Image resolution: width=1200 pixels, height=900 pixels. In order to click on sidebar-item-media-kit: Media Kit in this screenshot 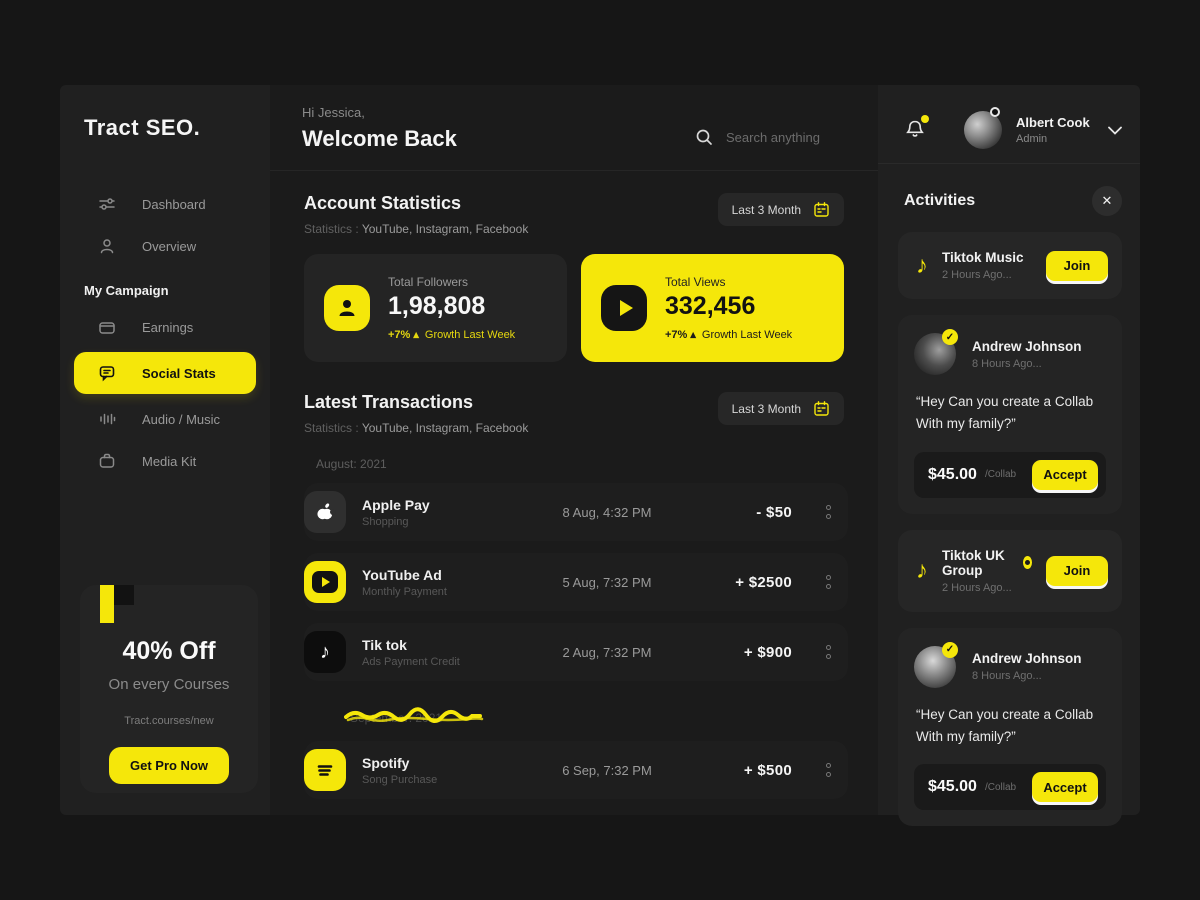, I will do `click(165, 461)`.